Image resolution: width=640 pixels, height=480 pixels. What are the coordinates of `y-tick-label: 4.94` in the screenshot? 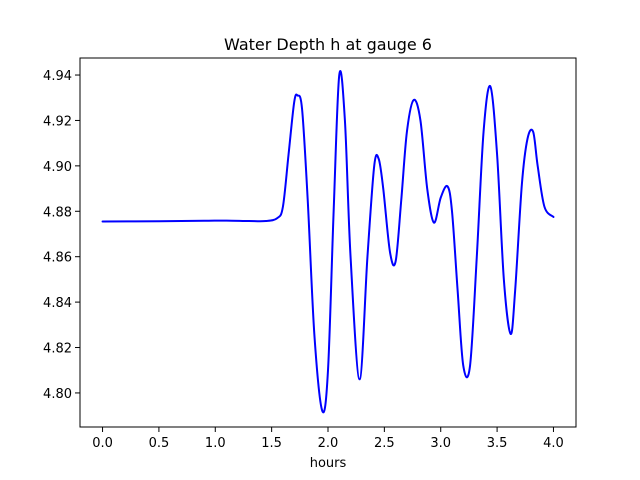 It's located at (57, 76).